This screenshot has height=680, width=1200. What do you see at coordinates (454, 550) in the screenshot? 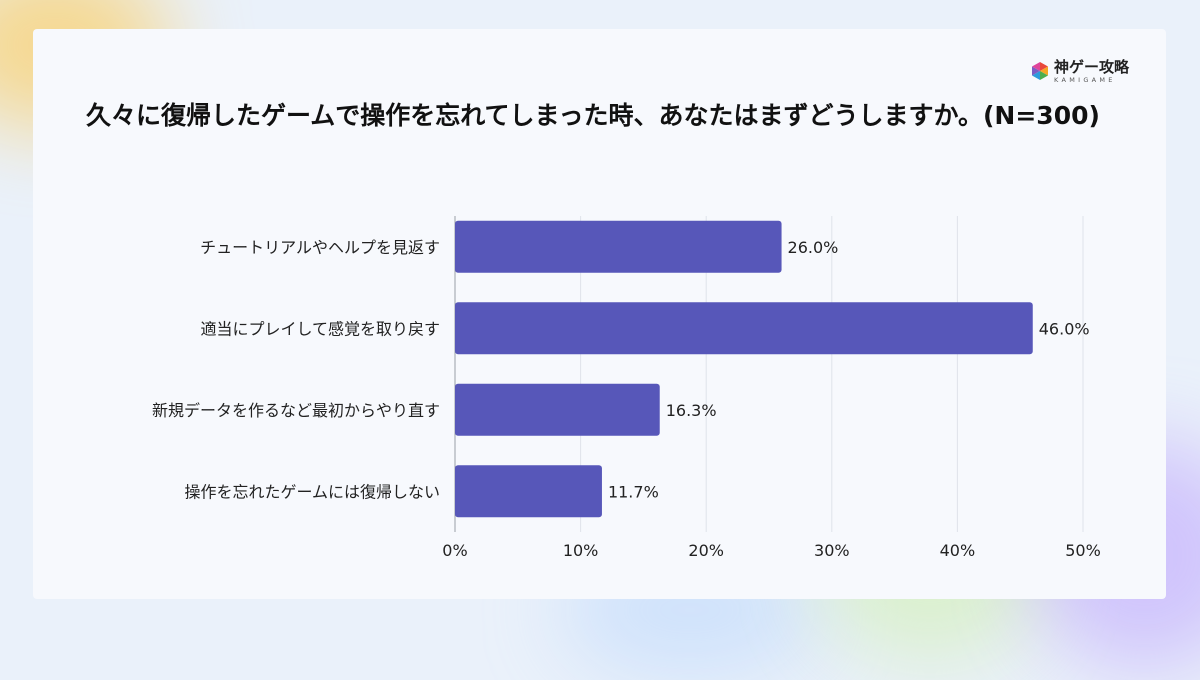
I see `x-tick-label: 0%` at bounding box center [454, 550].